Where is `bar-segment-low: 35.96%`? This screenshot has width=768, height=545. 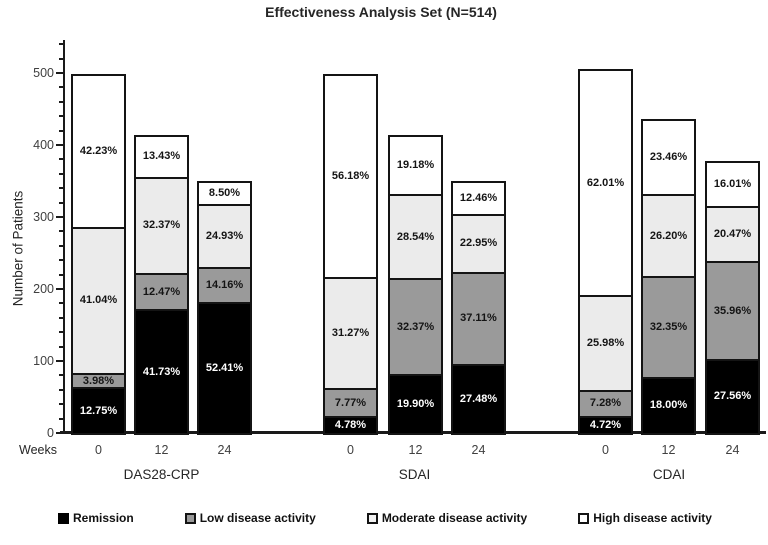 bar-segment-low: 35.96% is located at coordinates (732, 310).